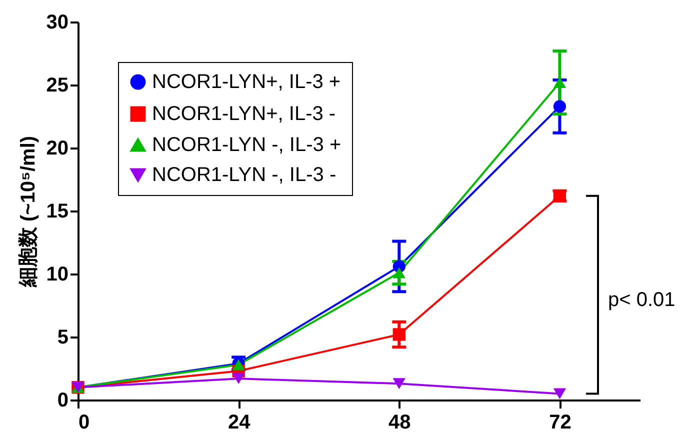 Image resolution: width=695 pixels, height=441 pixels. What do you see at coordinates (84, 423) in the screenshot?
I see `x-tick-label: 0` at bounding box center [84, 423].